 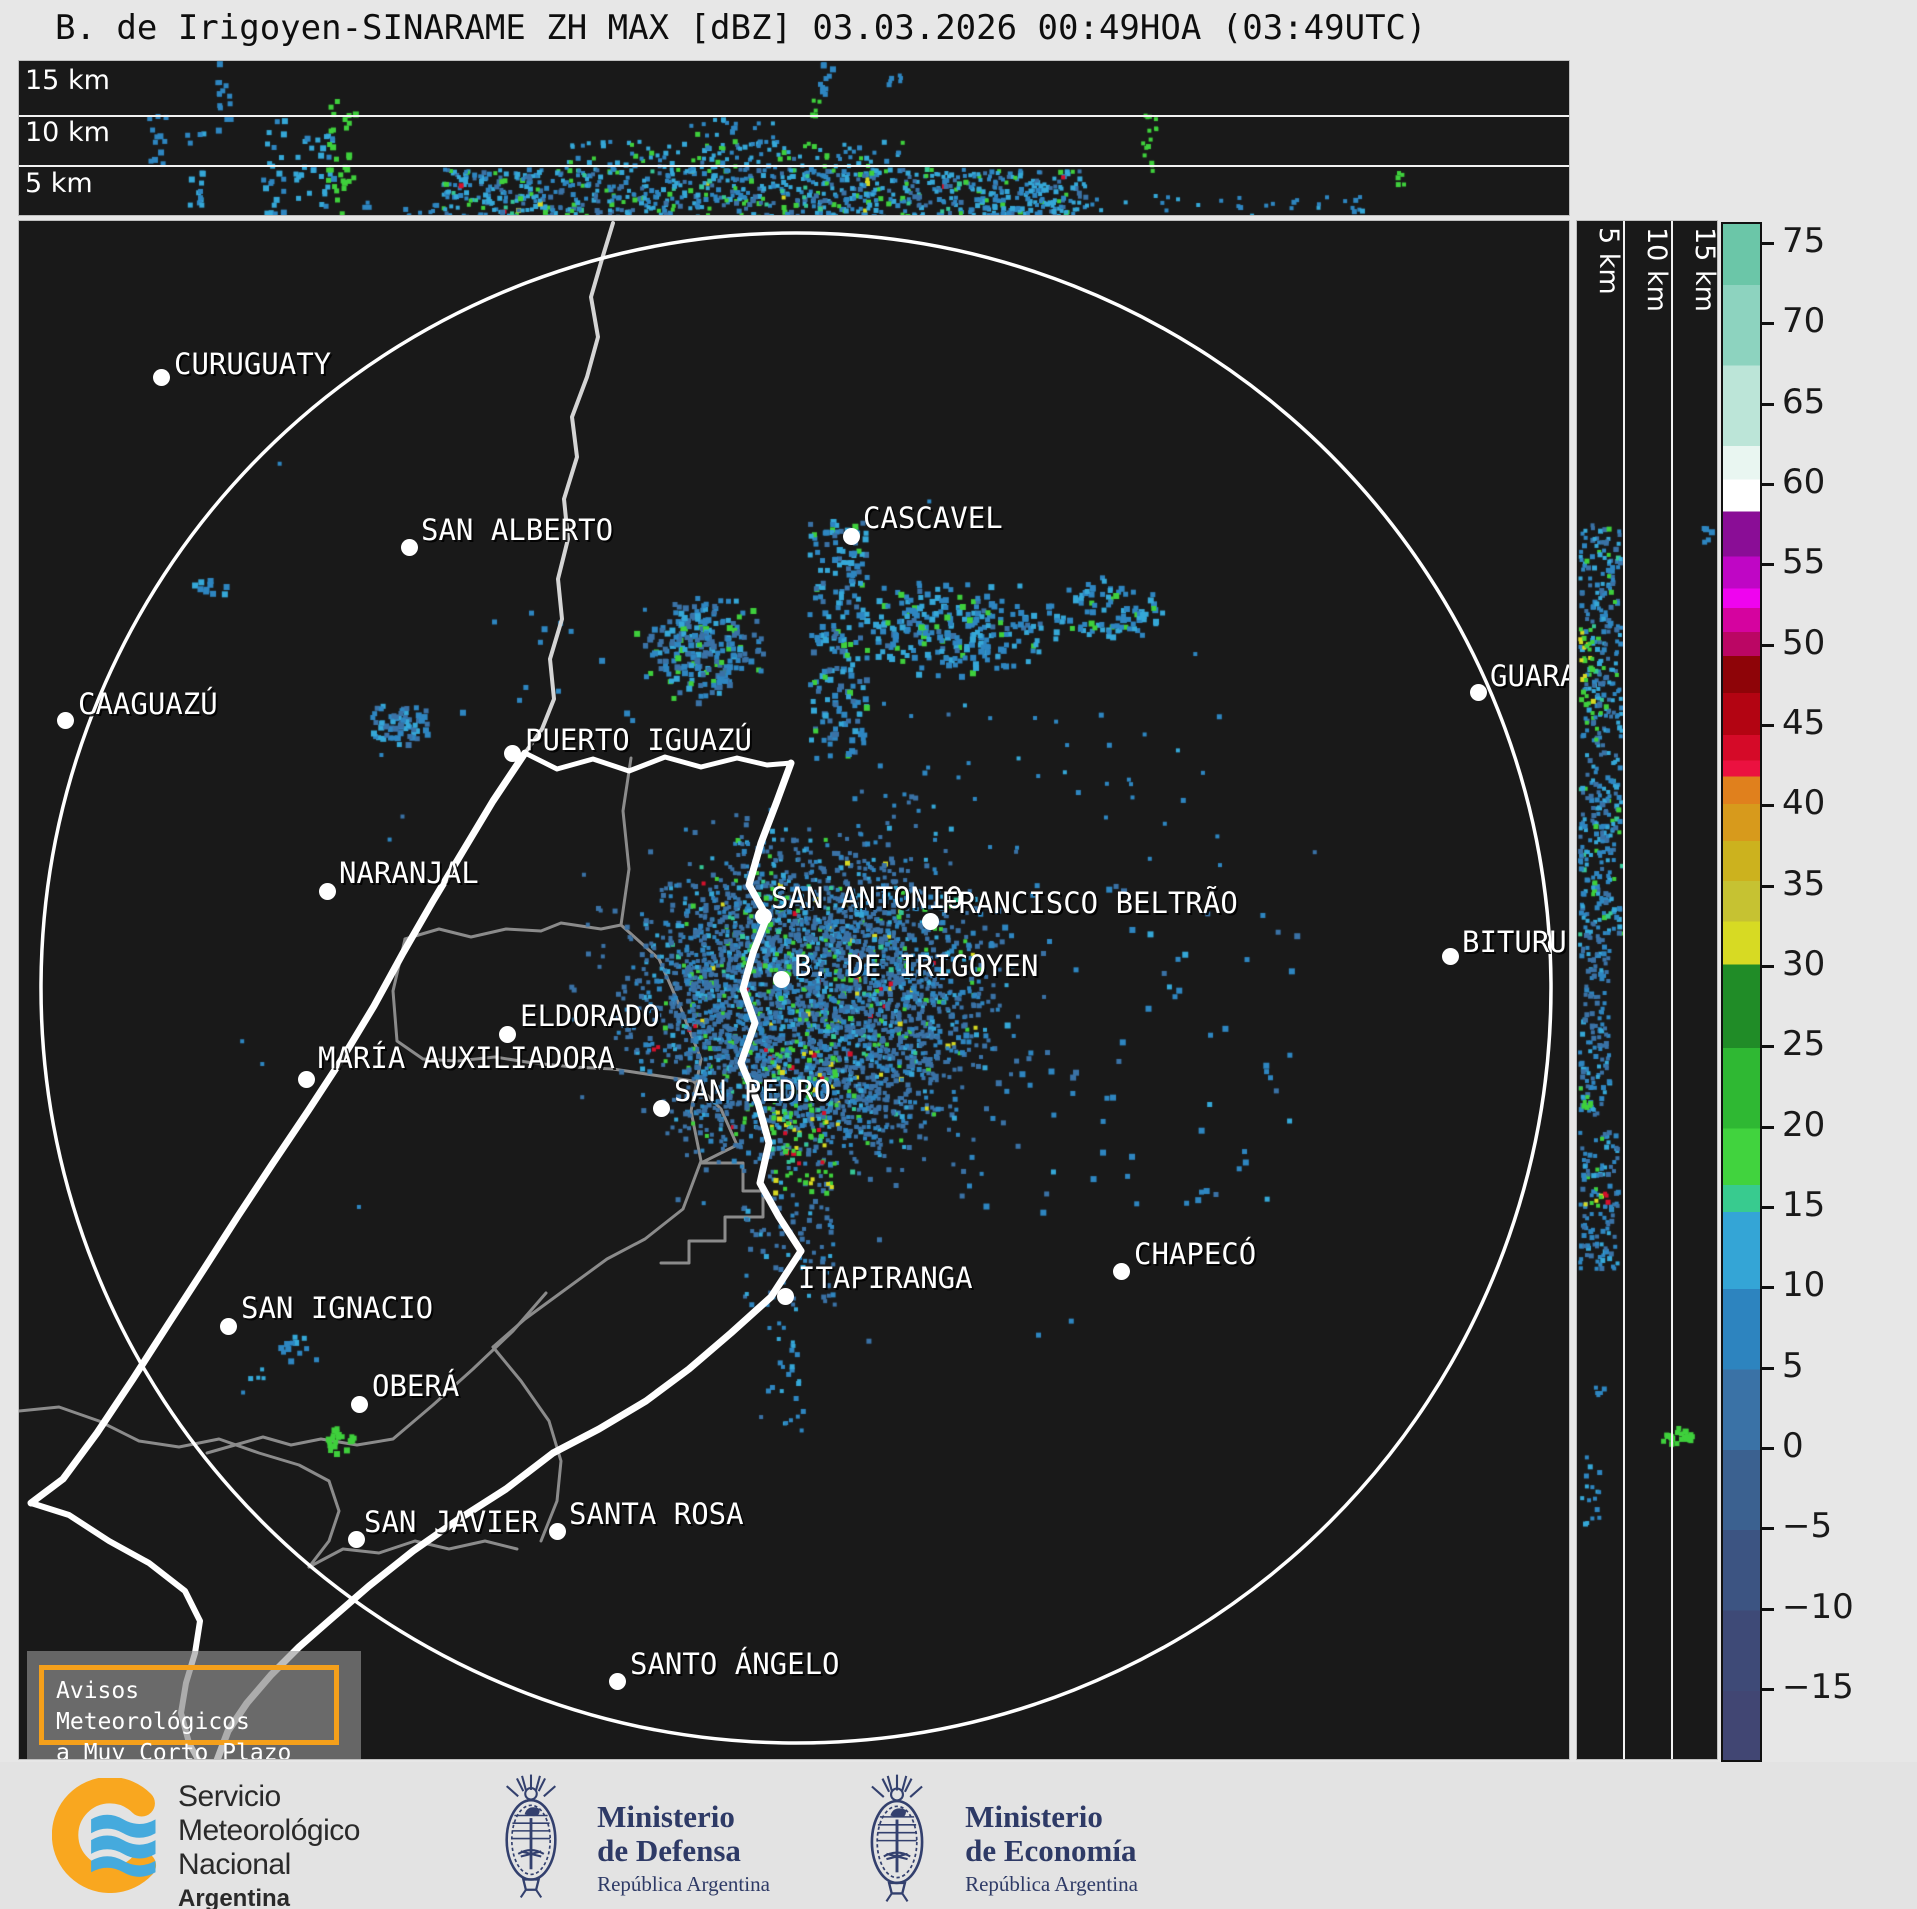 What do you see at coordinates (1807, 1526) in the screenshot?
I see `colorbar-tick-label: −5` at bounding box center [1807, 1526].